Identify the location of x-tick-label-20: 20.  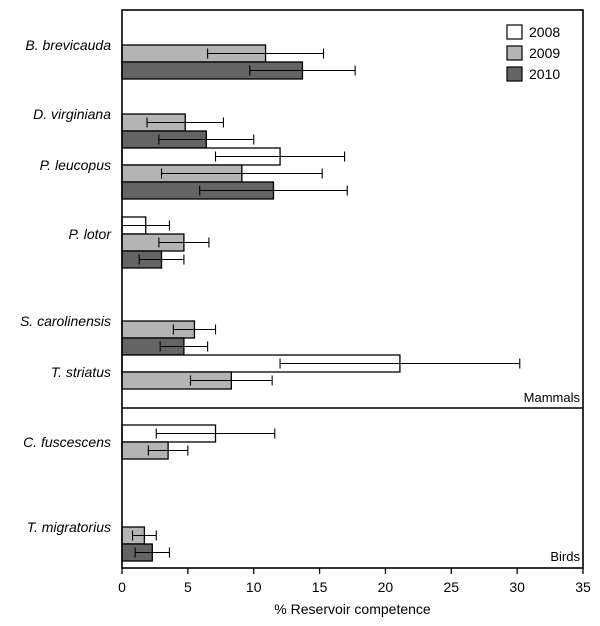
(386, 587).